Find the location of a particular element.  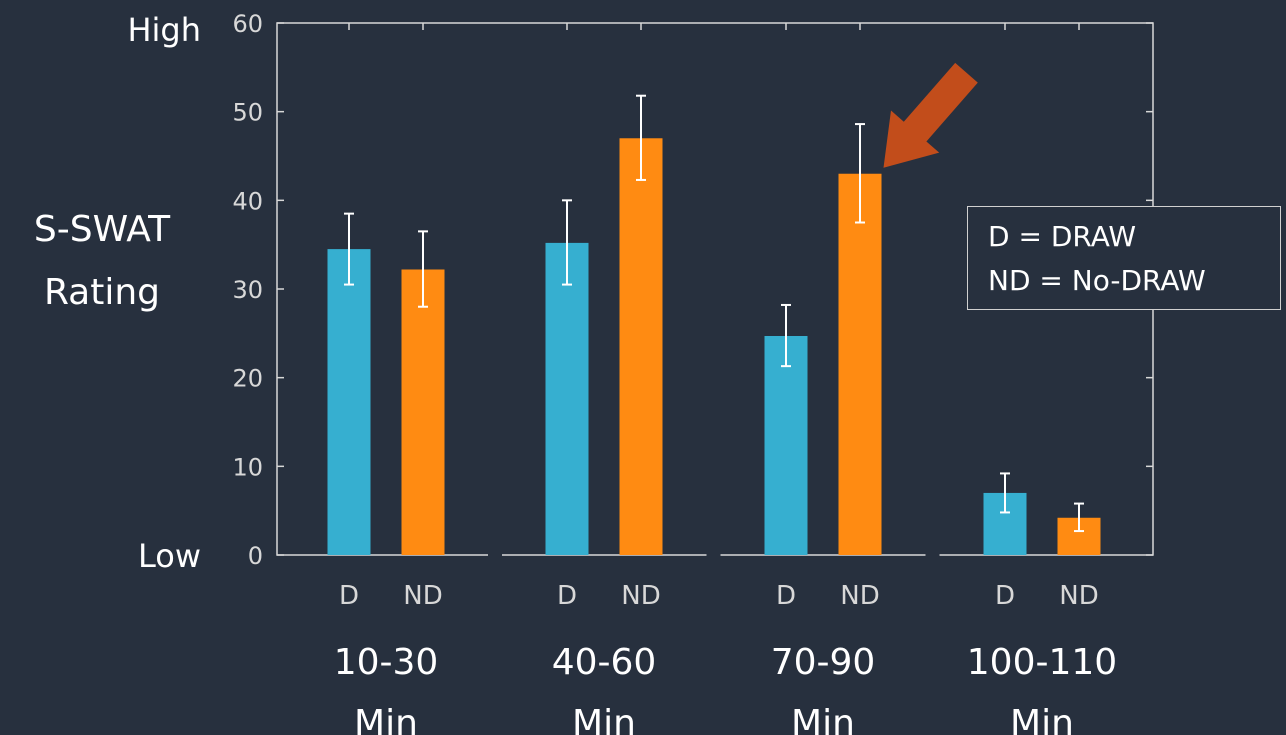

legend-entry-nd: ND = No-DRAW is located at coordinates (1097, 280).